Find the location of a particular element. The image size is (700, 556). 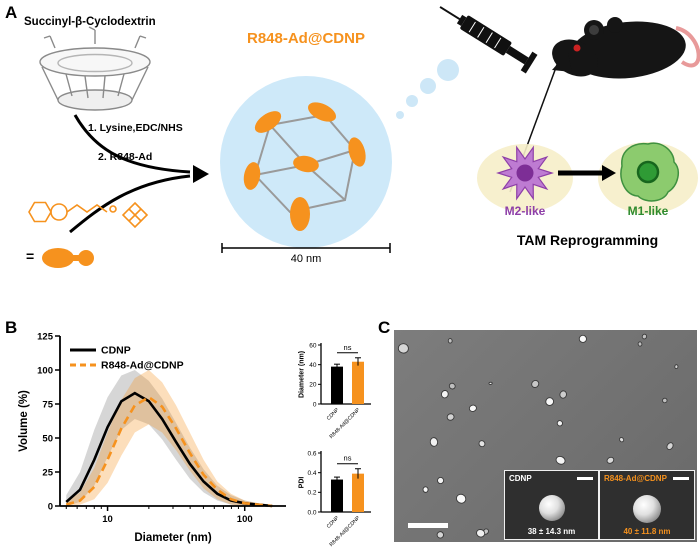

sem-scale-bar is located at coordinates (428, 525).